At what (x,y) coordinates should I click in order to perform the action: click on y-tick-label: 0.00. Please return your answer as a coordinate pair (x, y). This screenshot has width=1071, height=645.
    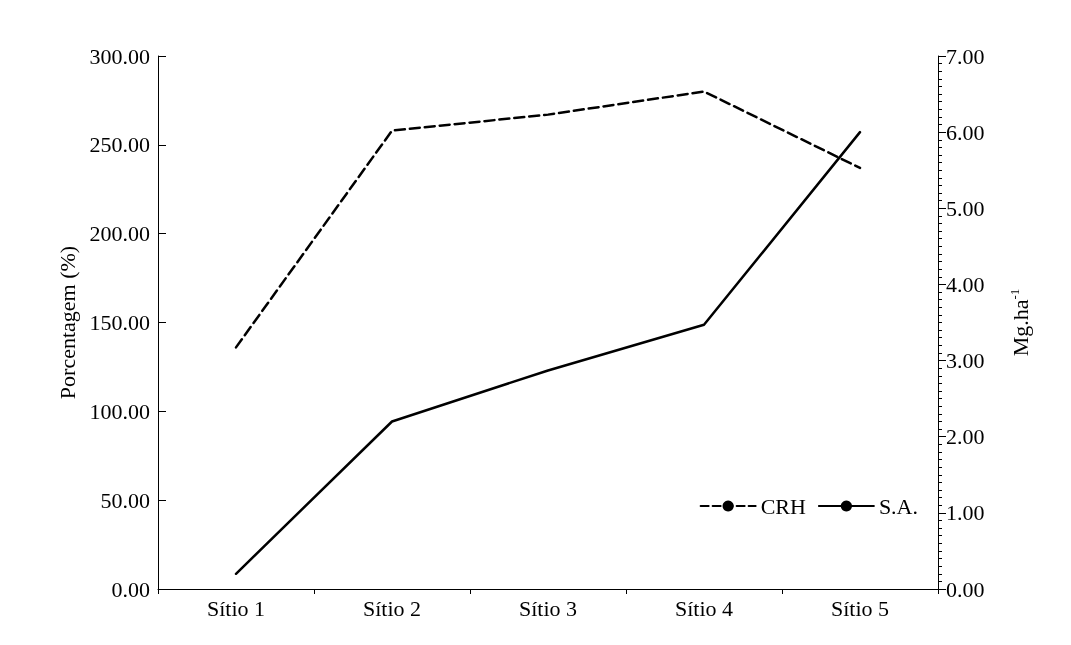
    Looking at the image, I should click on (130, 589).